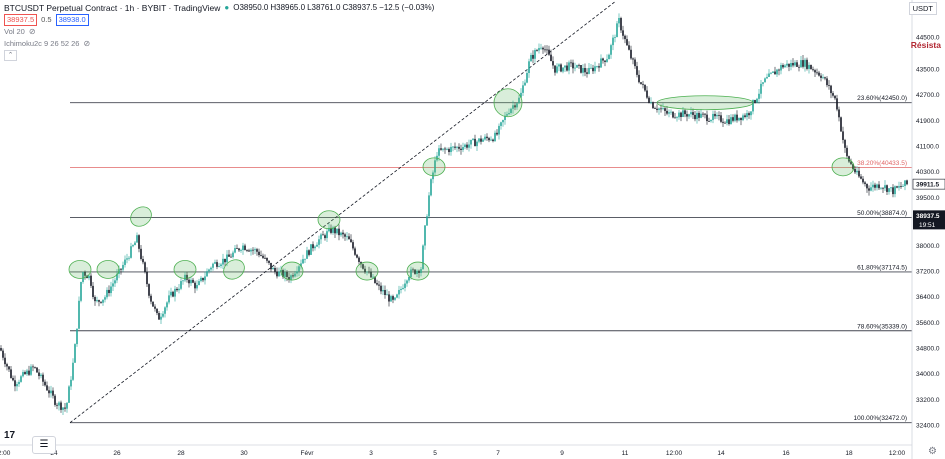 The height and width of the screenshot is (459, 945). Describe the element at coordinates (882, 163) in the screenshot. I see `fib-label: 38.20%(40433.5)` at that location.